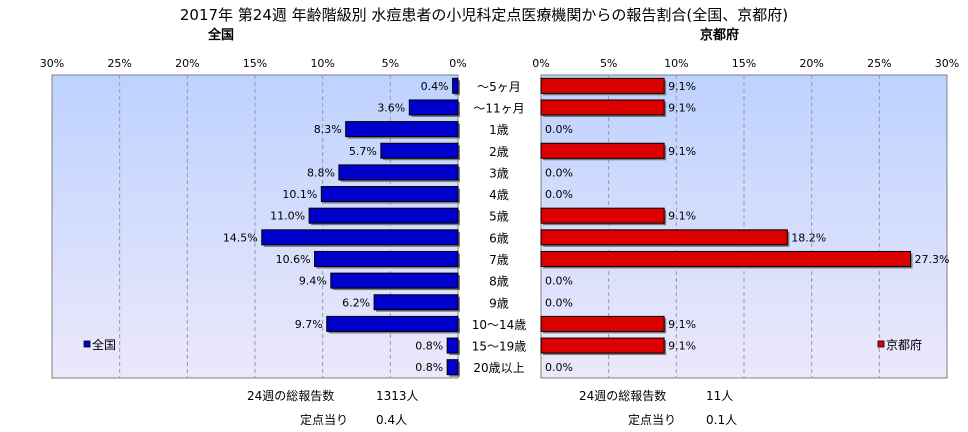  I want to click on data-label-0-1: 3.6%, so click(391, 107).